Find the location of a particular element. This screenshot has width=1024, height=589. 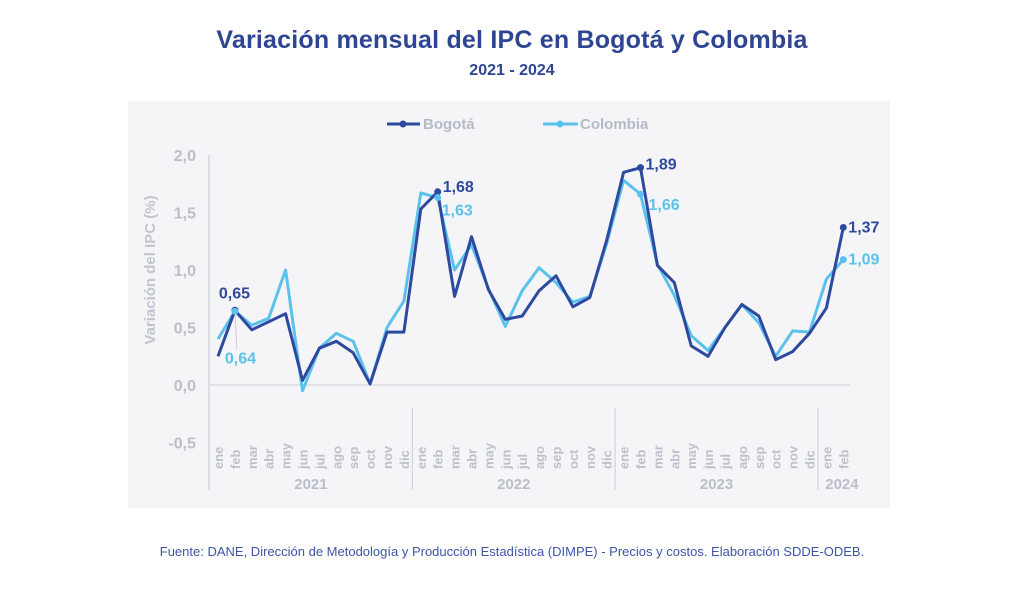

y-tick-label: 0,0 is located at coordinates (185, 386).